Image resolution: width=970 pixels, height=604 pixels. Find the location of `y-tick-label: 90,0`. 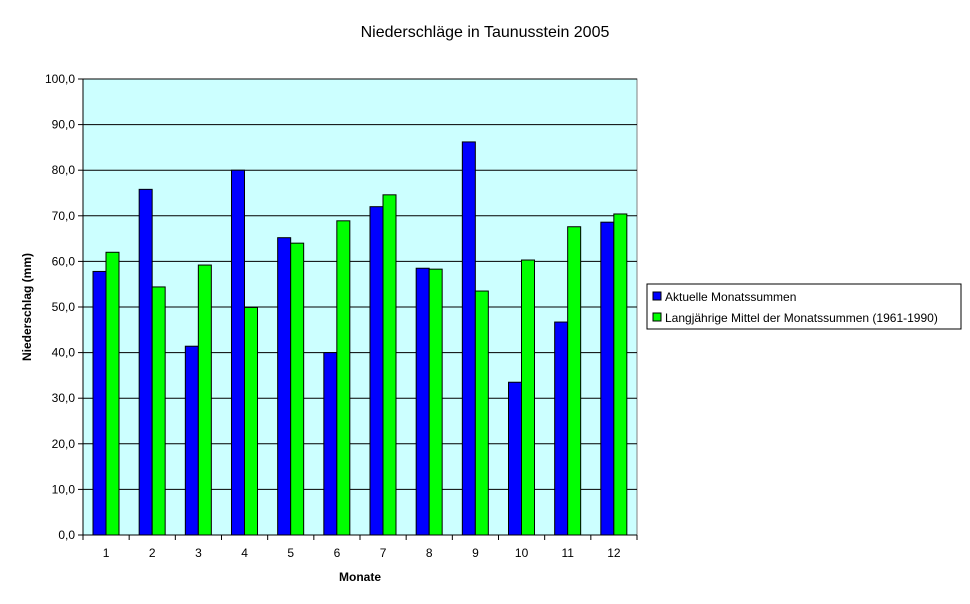

y-tick-label: 90,0 is located at coordinates (64, 125).